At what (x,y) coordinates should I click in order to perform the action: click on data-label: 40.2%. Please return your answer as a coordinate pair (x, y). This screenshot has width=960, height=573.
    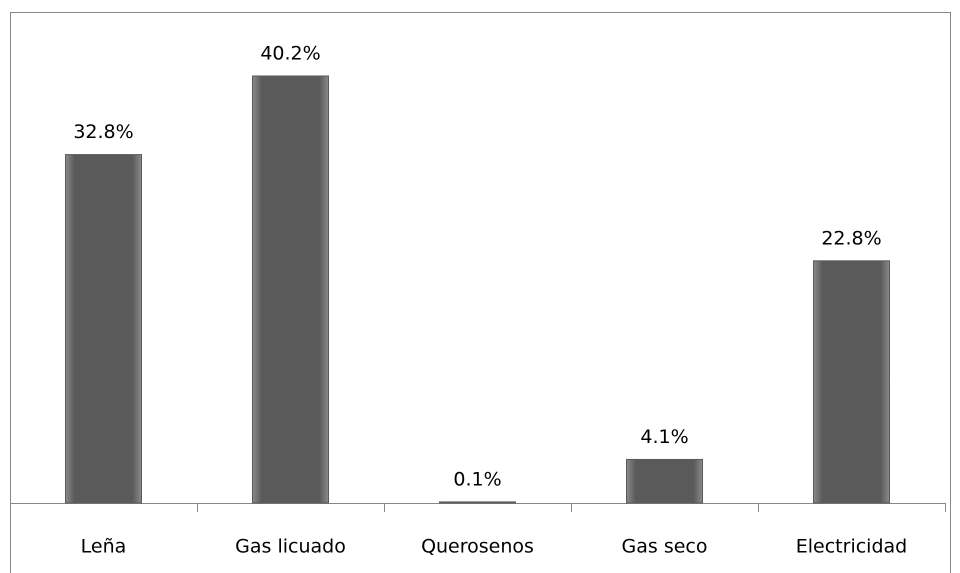
    Looking at the image, I should click on (290, 53).